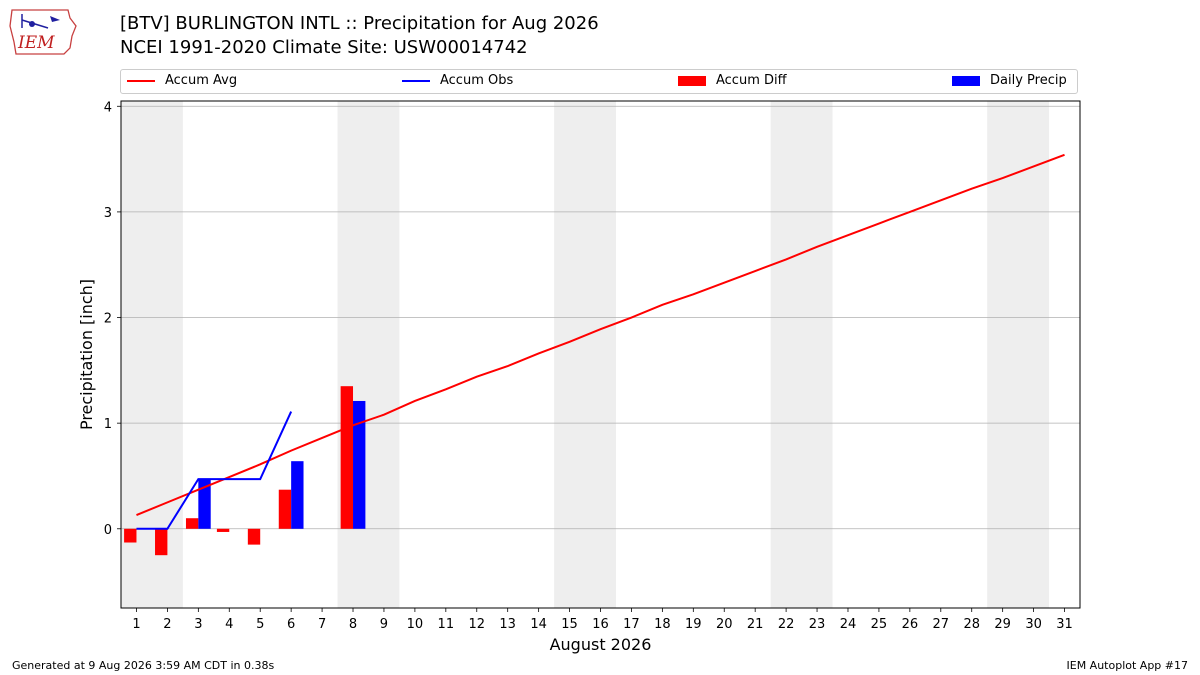 The width and height of the screenshot is (1200, 675). Describe the element at coordinates (507, 624) in the screenshot. I see `x-tick-label-13: 13` at that location.